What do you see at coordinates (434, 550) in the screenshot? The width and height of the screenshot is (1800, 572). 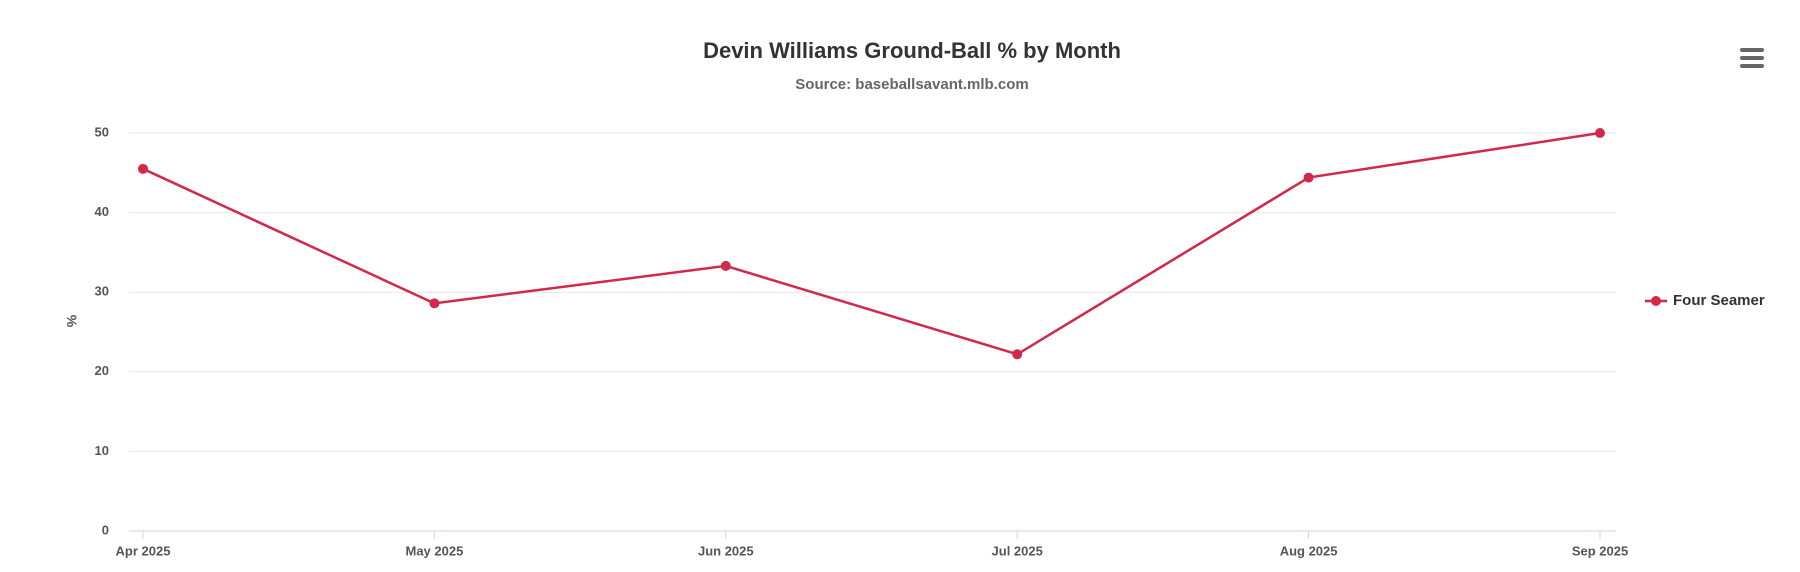 I see `x-tick-label: May 2025` at bounding box center [434, 550].